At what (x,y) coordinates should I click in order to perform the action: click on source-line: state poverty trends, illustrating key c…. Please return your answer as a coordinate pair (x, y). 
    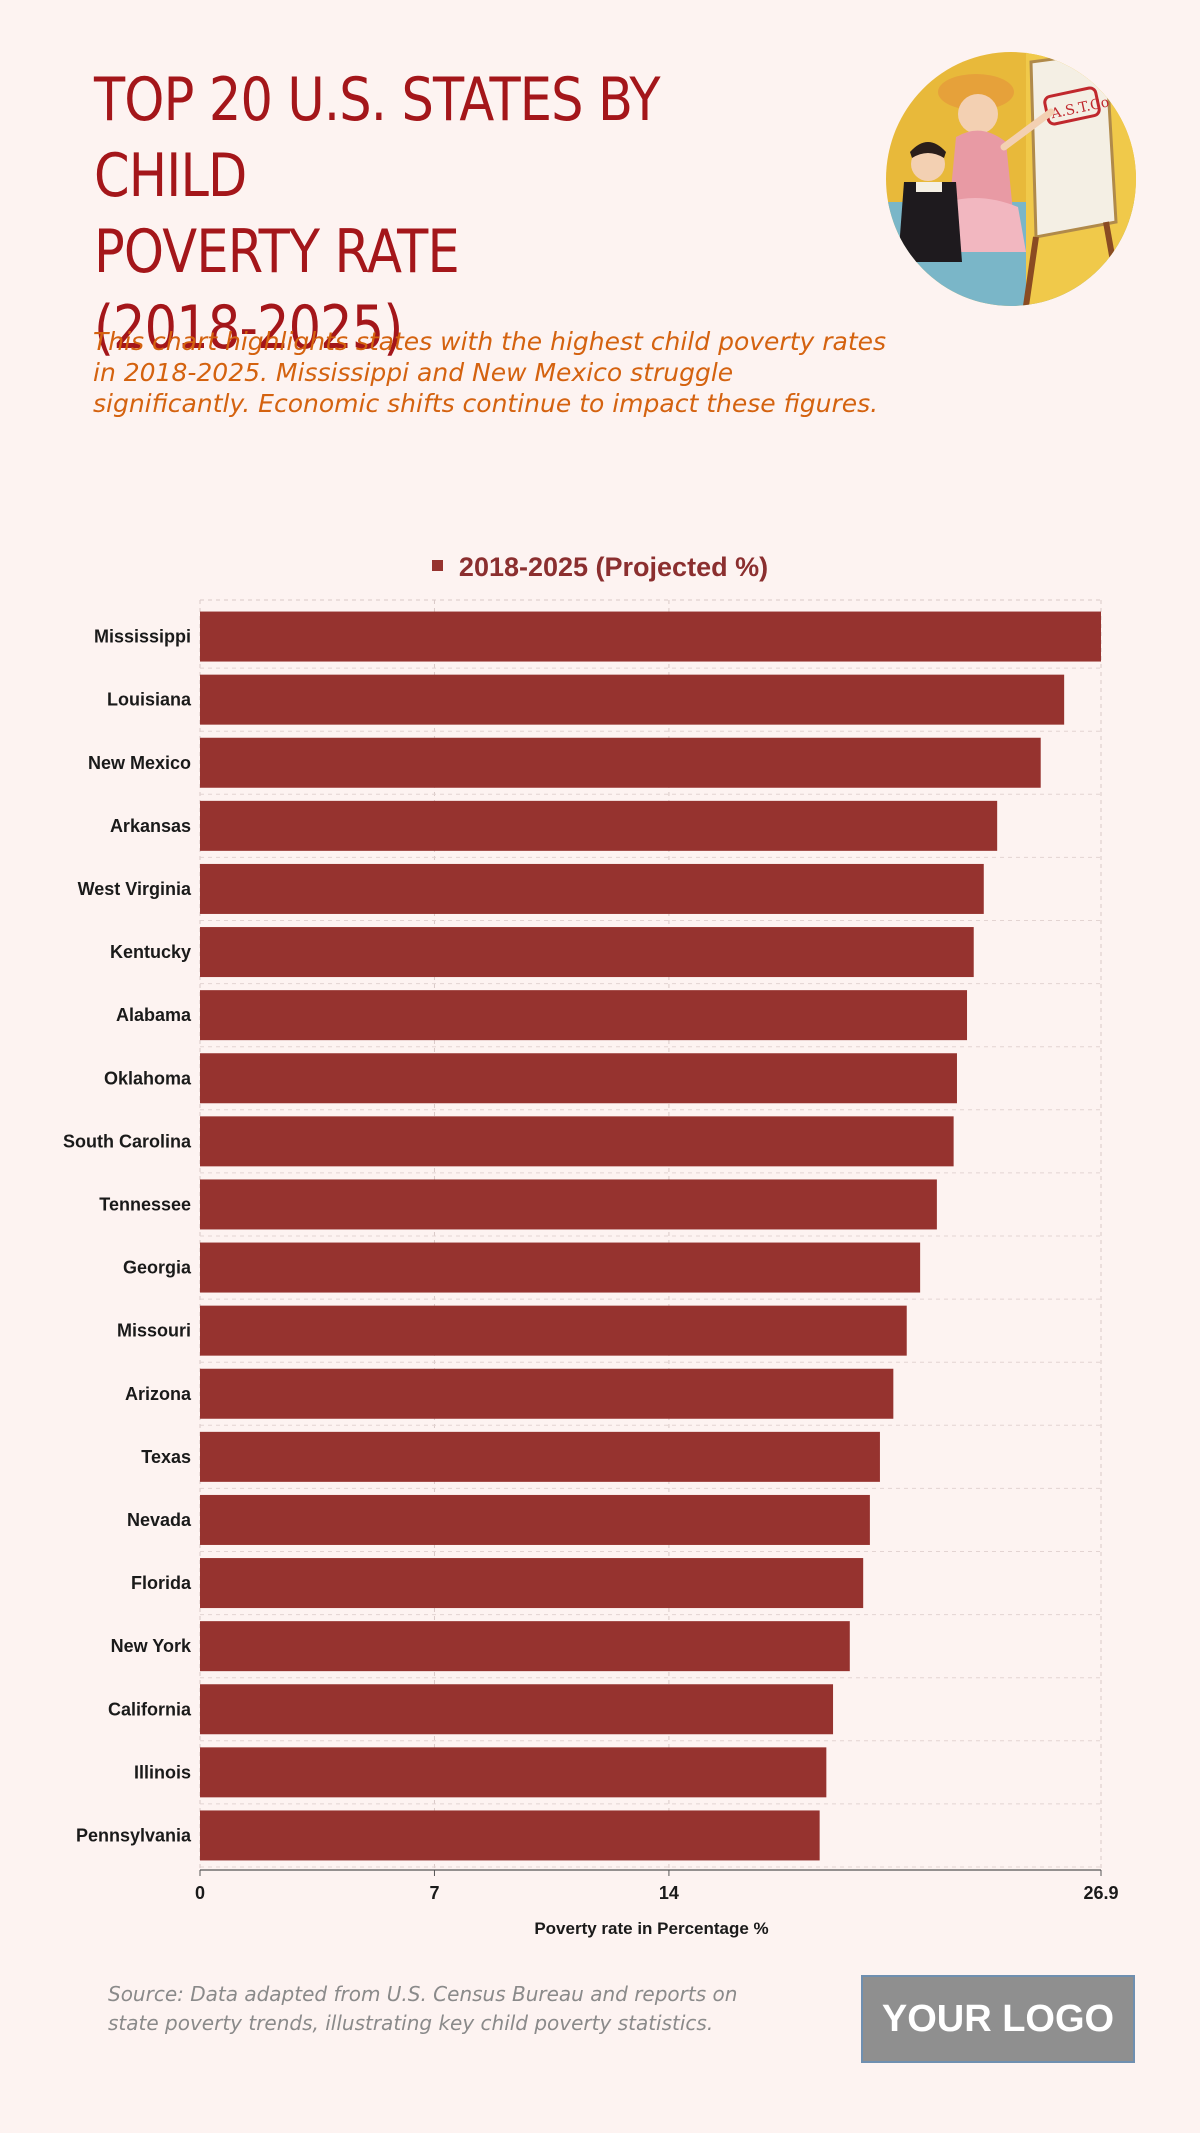
    Looking at the image, I should click on (411, 2023).